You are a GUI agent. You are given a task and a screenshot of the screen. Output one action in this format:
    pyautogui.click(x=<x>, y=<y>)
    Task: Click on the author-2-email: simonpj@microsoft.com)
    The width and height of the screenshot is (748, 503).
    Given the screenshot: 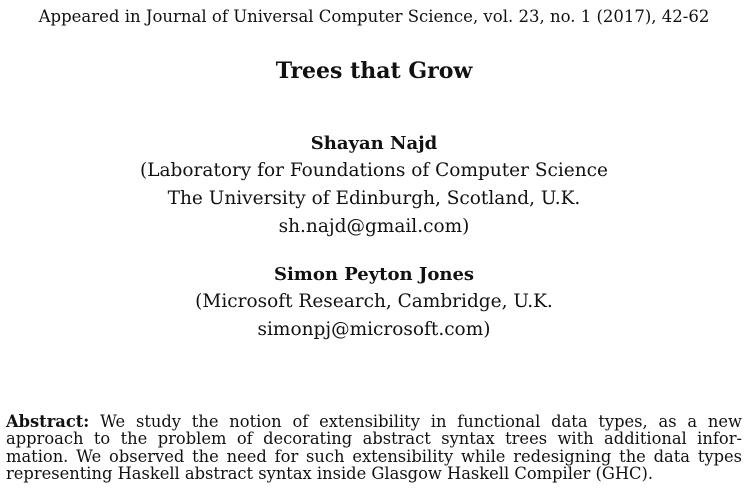 What is the action you would take?
    pyautogui.click(x=374, y=329)
    